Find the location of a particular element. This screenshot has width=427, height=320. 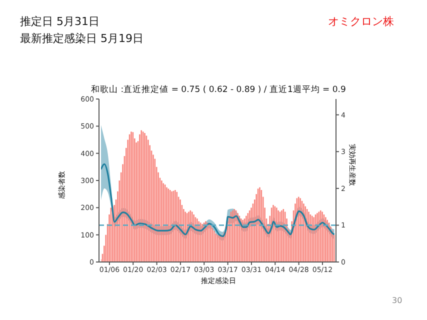

text: 最新推定感染日 5月19日 is located at coordinates (82, 38).